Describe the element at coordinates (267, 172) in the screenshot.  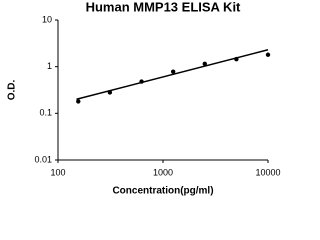
I see `x-tick-label: 10000` at that location.